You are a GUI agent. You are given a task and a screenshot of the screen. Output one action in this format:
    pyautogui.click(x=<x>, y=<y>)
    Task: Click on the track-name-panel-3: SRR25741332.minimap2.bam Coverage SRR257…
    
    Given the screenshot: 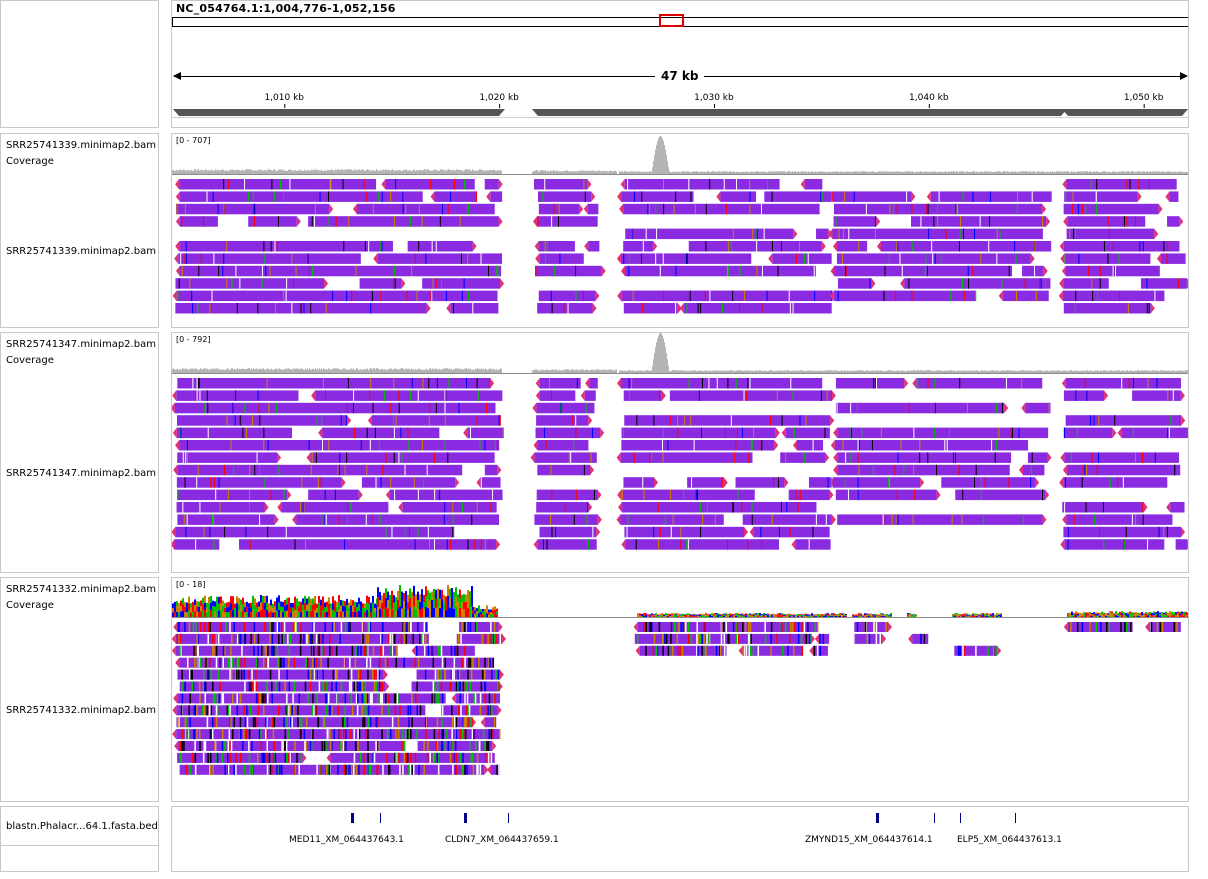 What is the action you would take?
    pyautogui.click(x=79, y=689)
    